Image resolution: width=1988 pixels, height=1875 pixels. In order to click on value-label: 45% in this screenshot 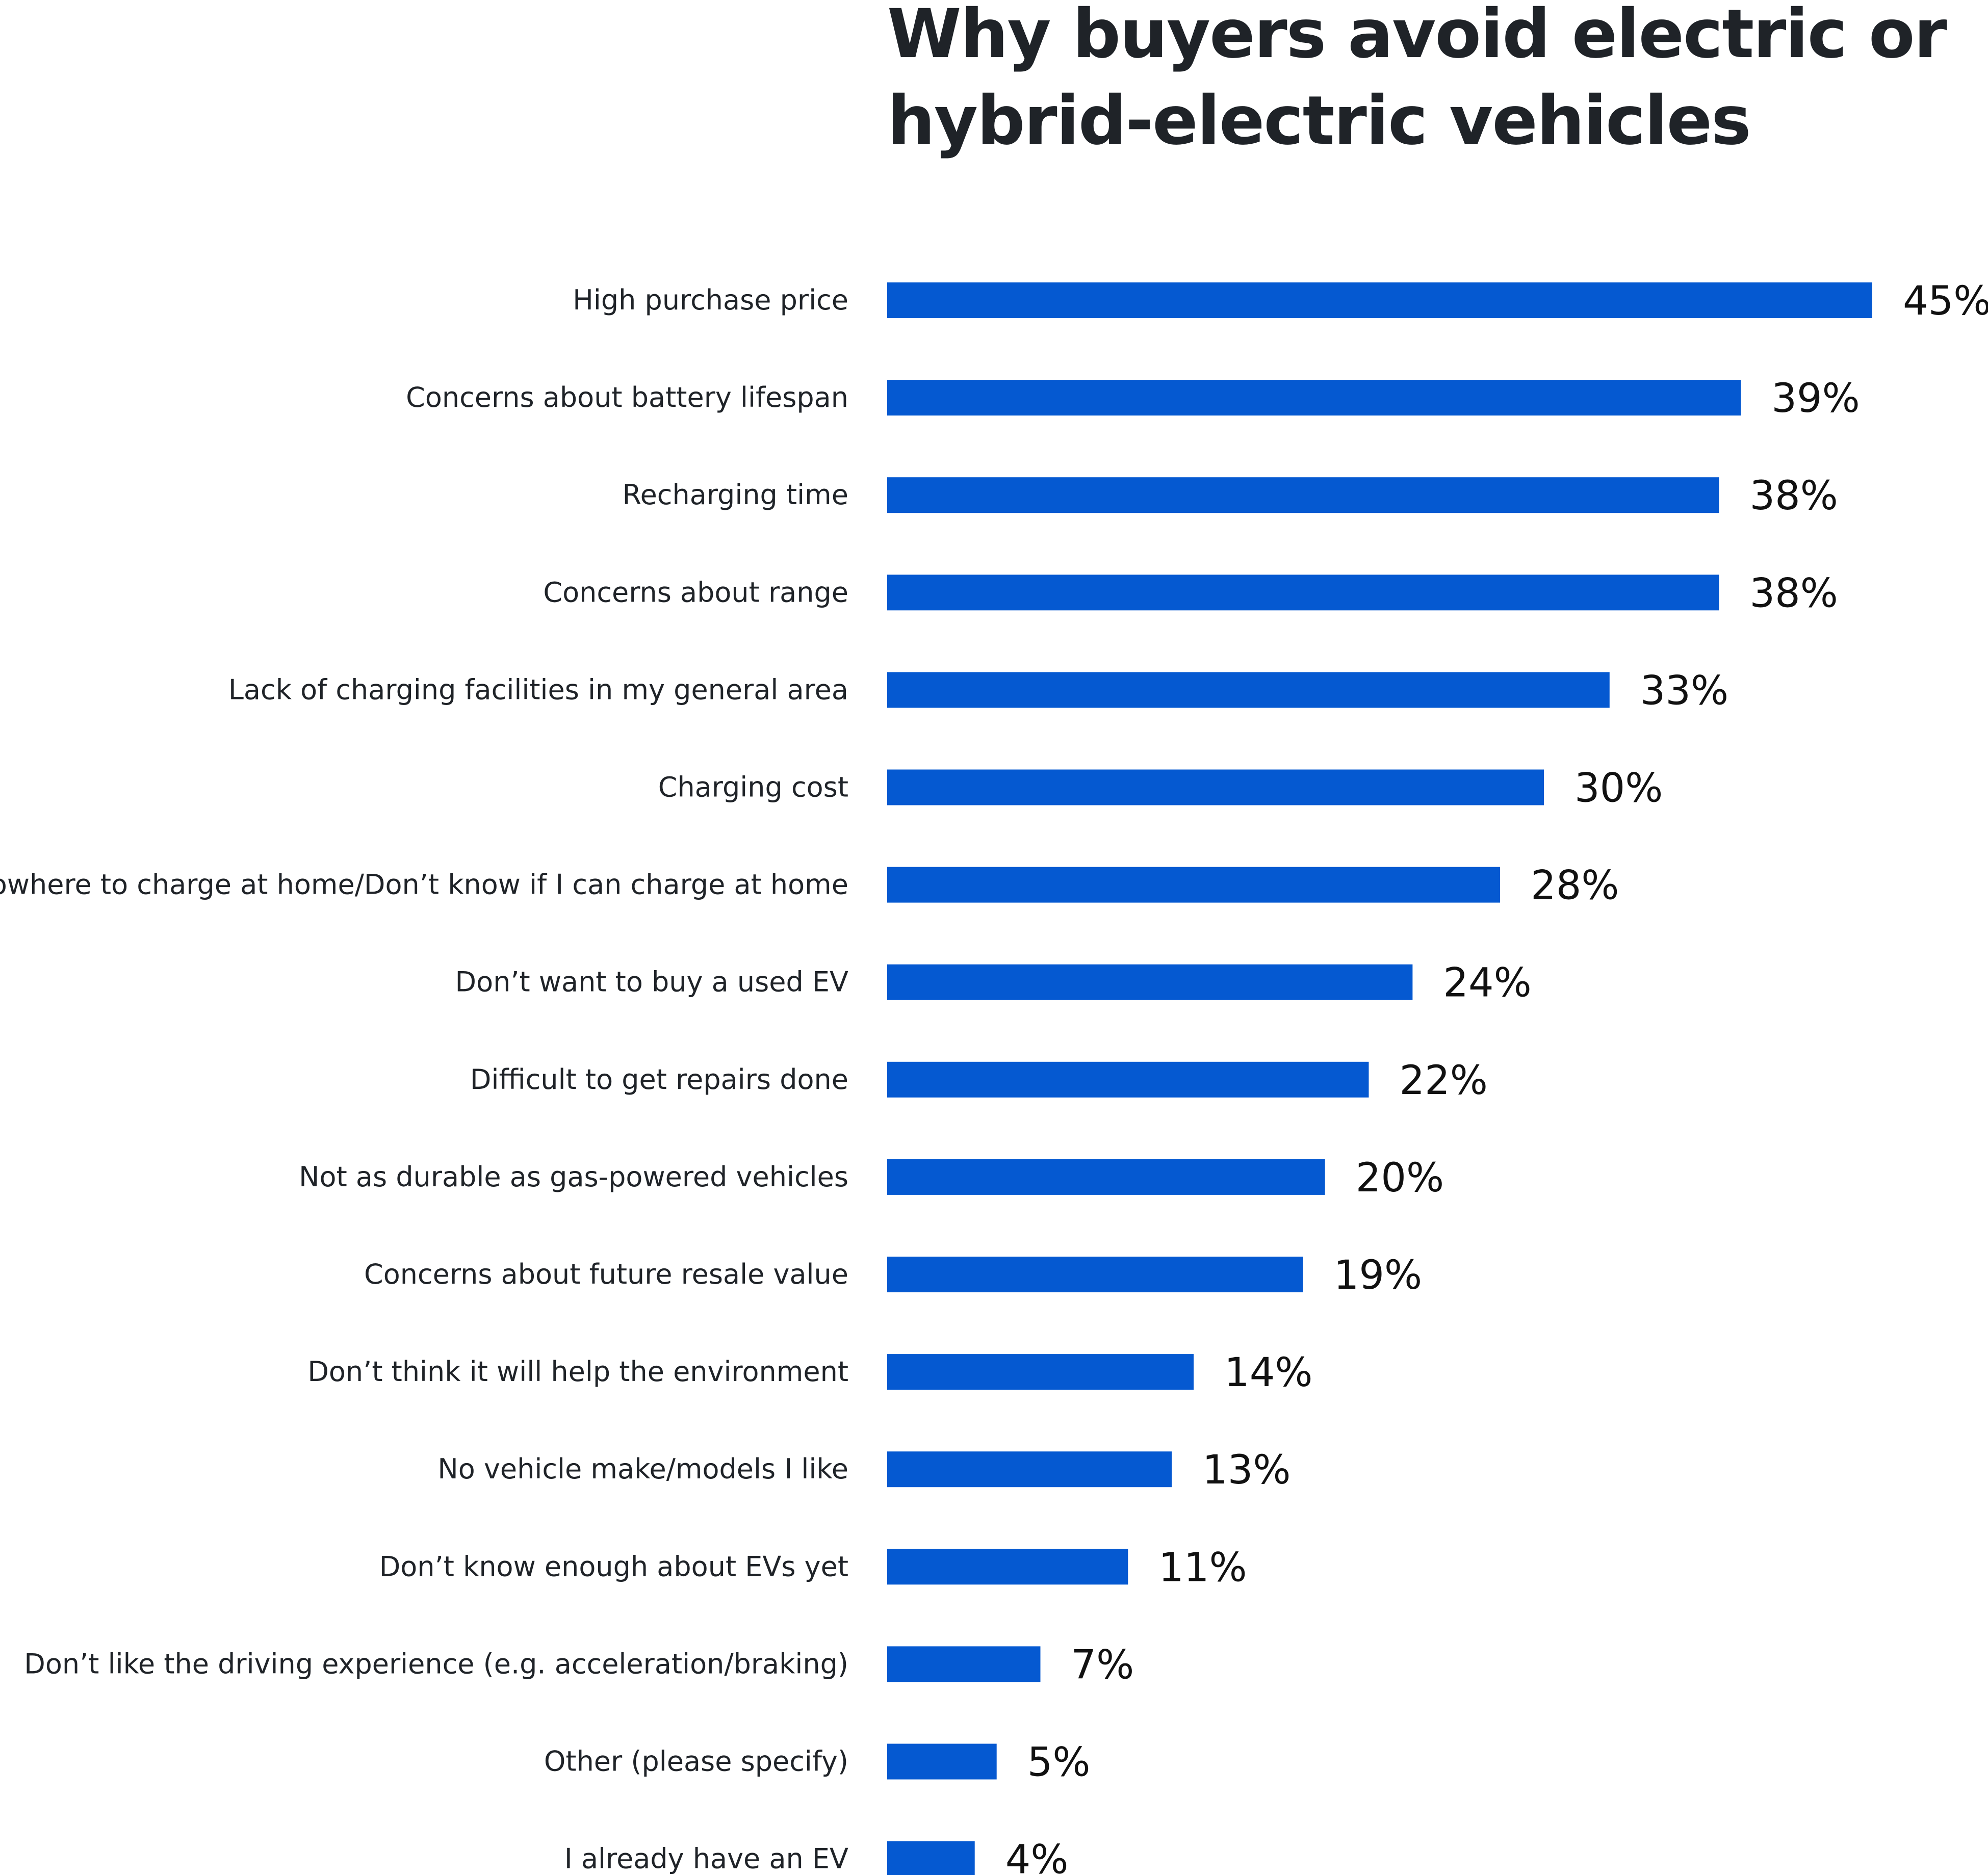, I will do `click(1945, 301)`.